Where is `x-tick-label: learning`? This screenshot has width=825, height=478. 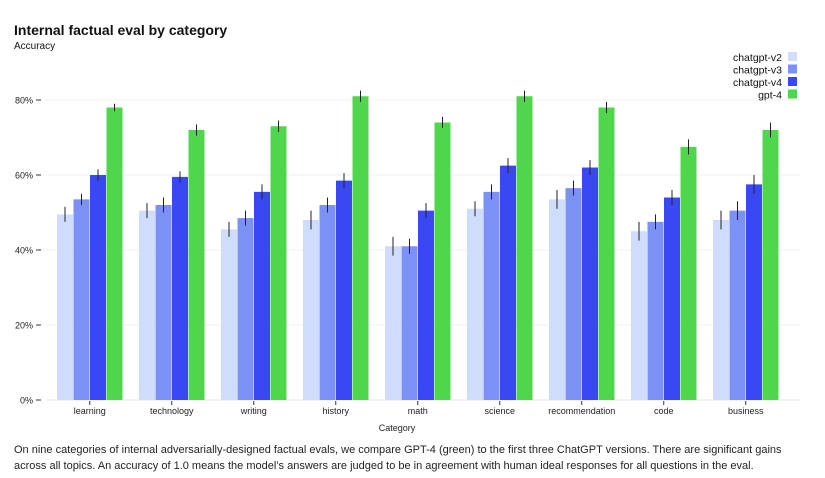
x-tick-label: learning is located at coordinates (90, 411).